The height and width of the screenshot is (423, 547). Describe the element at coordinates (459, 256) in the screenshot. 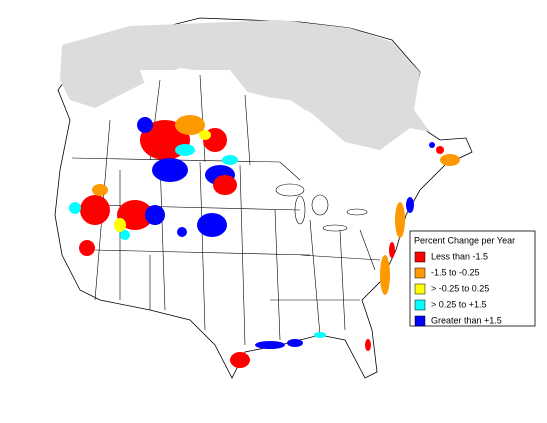

I see `legend-label: Less than -1.5` at that location.